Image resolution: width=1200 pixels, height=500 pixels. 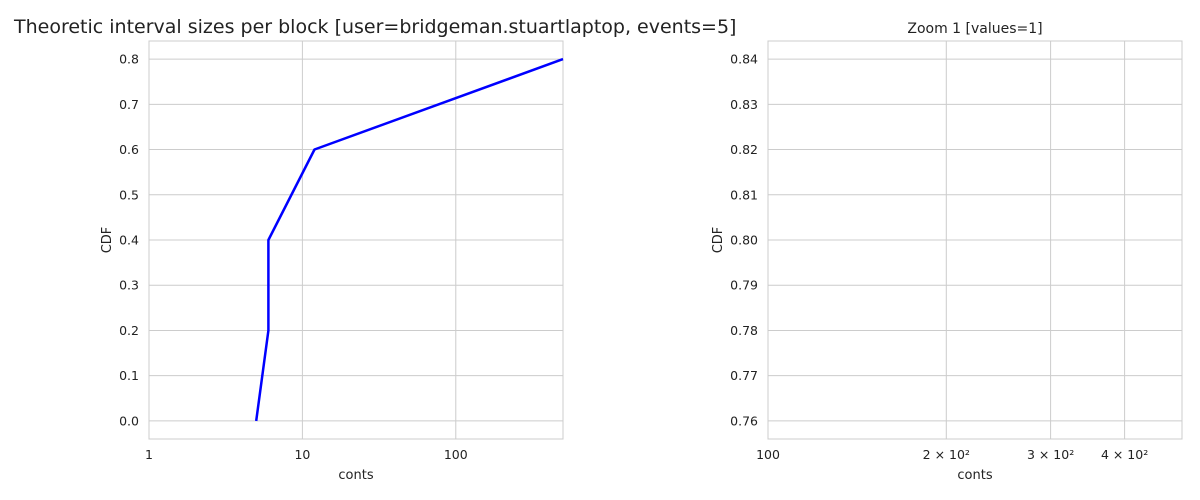 What do you see at coordinates (974, 475) in the screenshot?
I see `right-x-axis-label: conts` at bounding box center [974, 475].